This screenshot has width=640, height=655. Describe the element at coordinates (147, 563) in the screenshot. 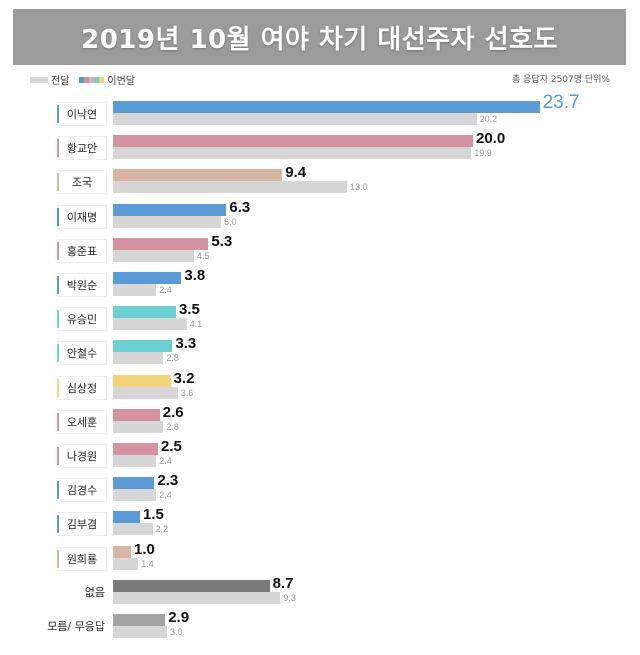

I see `value-previous: 1.4` at that location.